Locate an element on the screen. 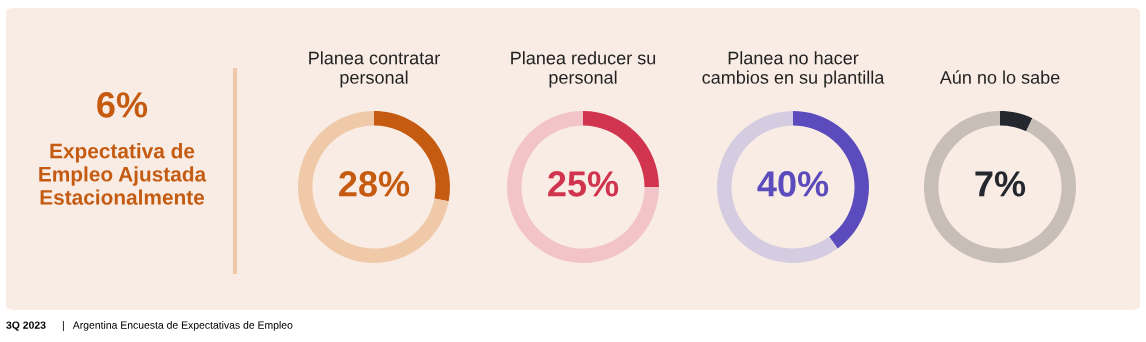  text: Expectativa de Empleo Ajustada Estacionalmente is located at coordinates (123, 174).